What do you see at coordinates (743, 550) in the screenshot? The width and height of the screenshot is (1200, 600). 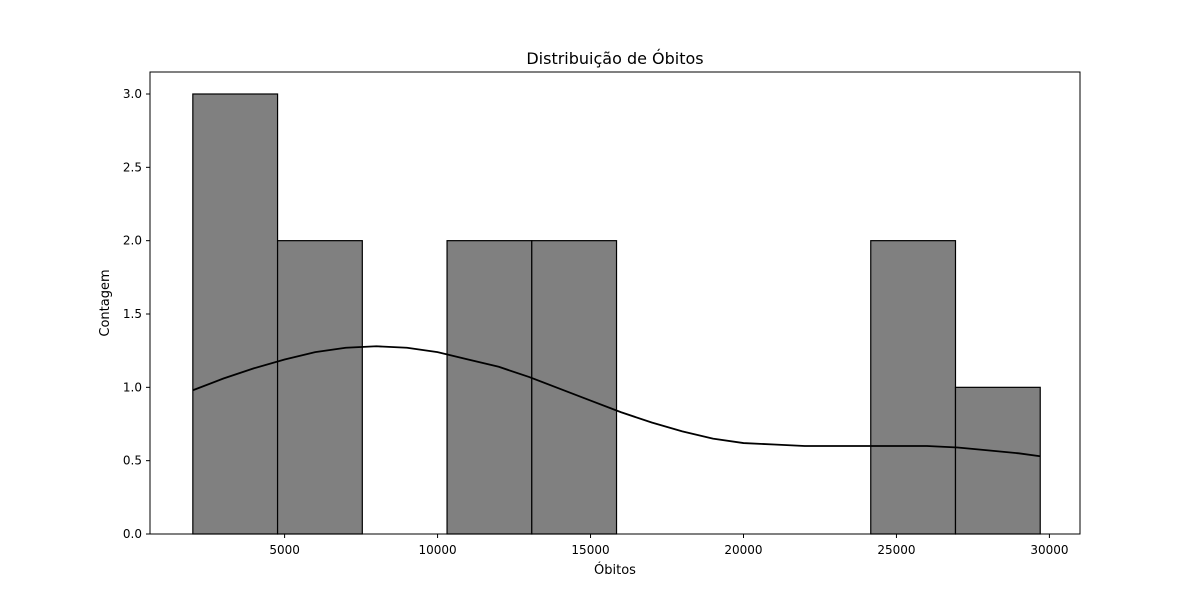 I see `x-tick-label: 20000` at bounding box center [743, 550].